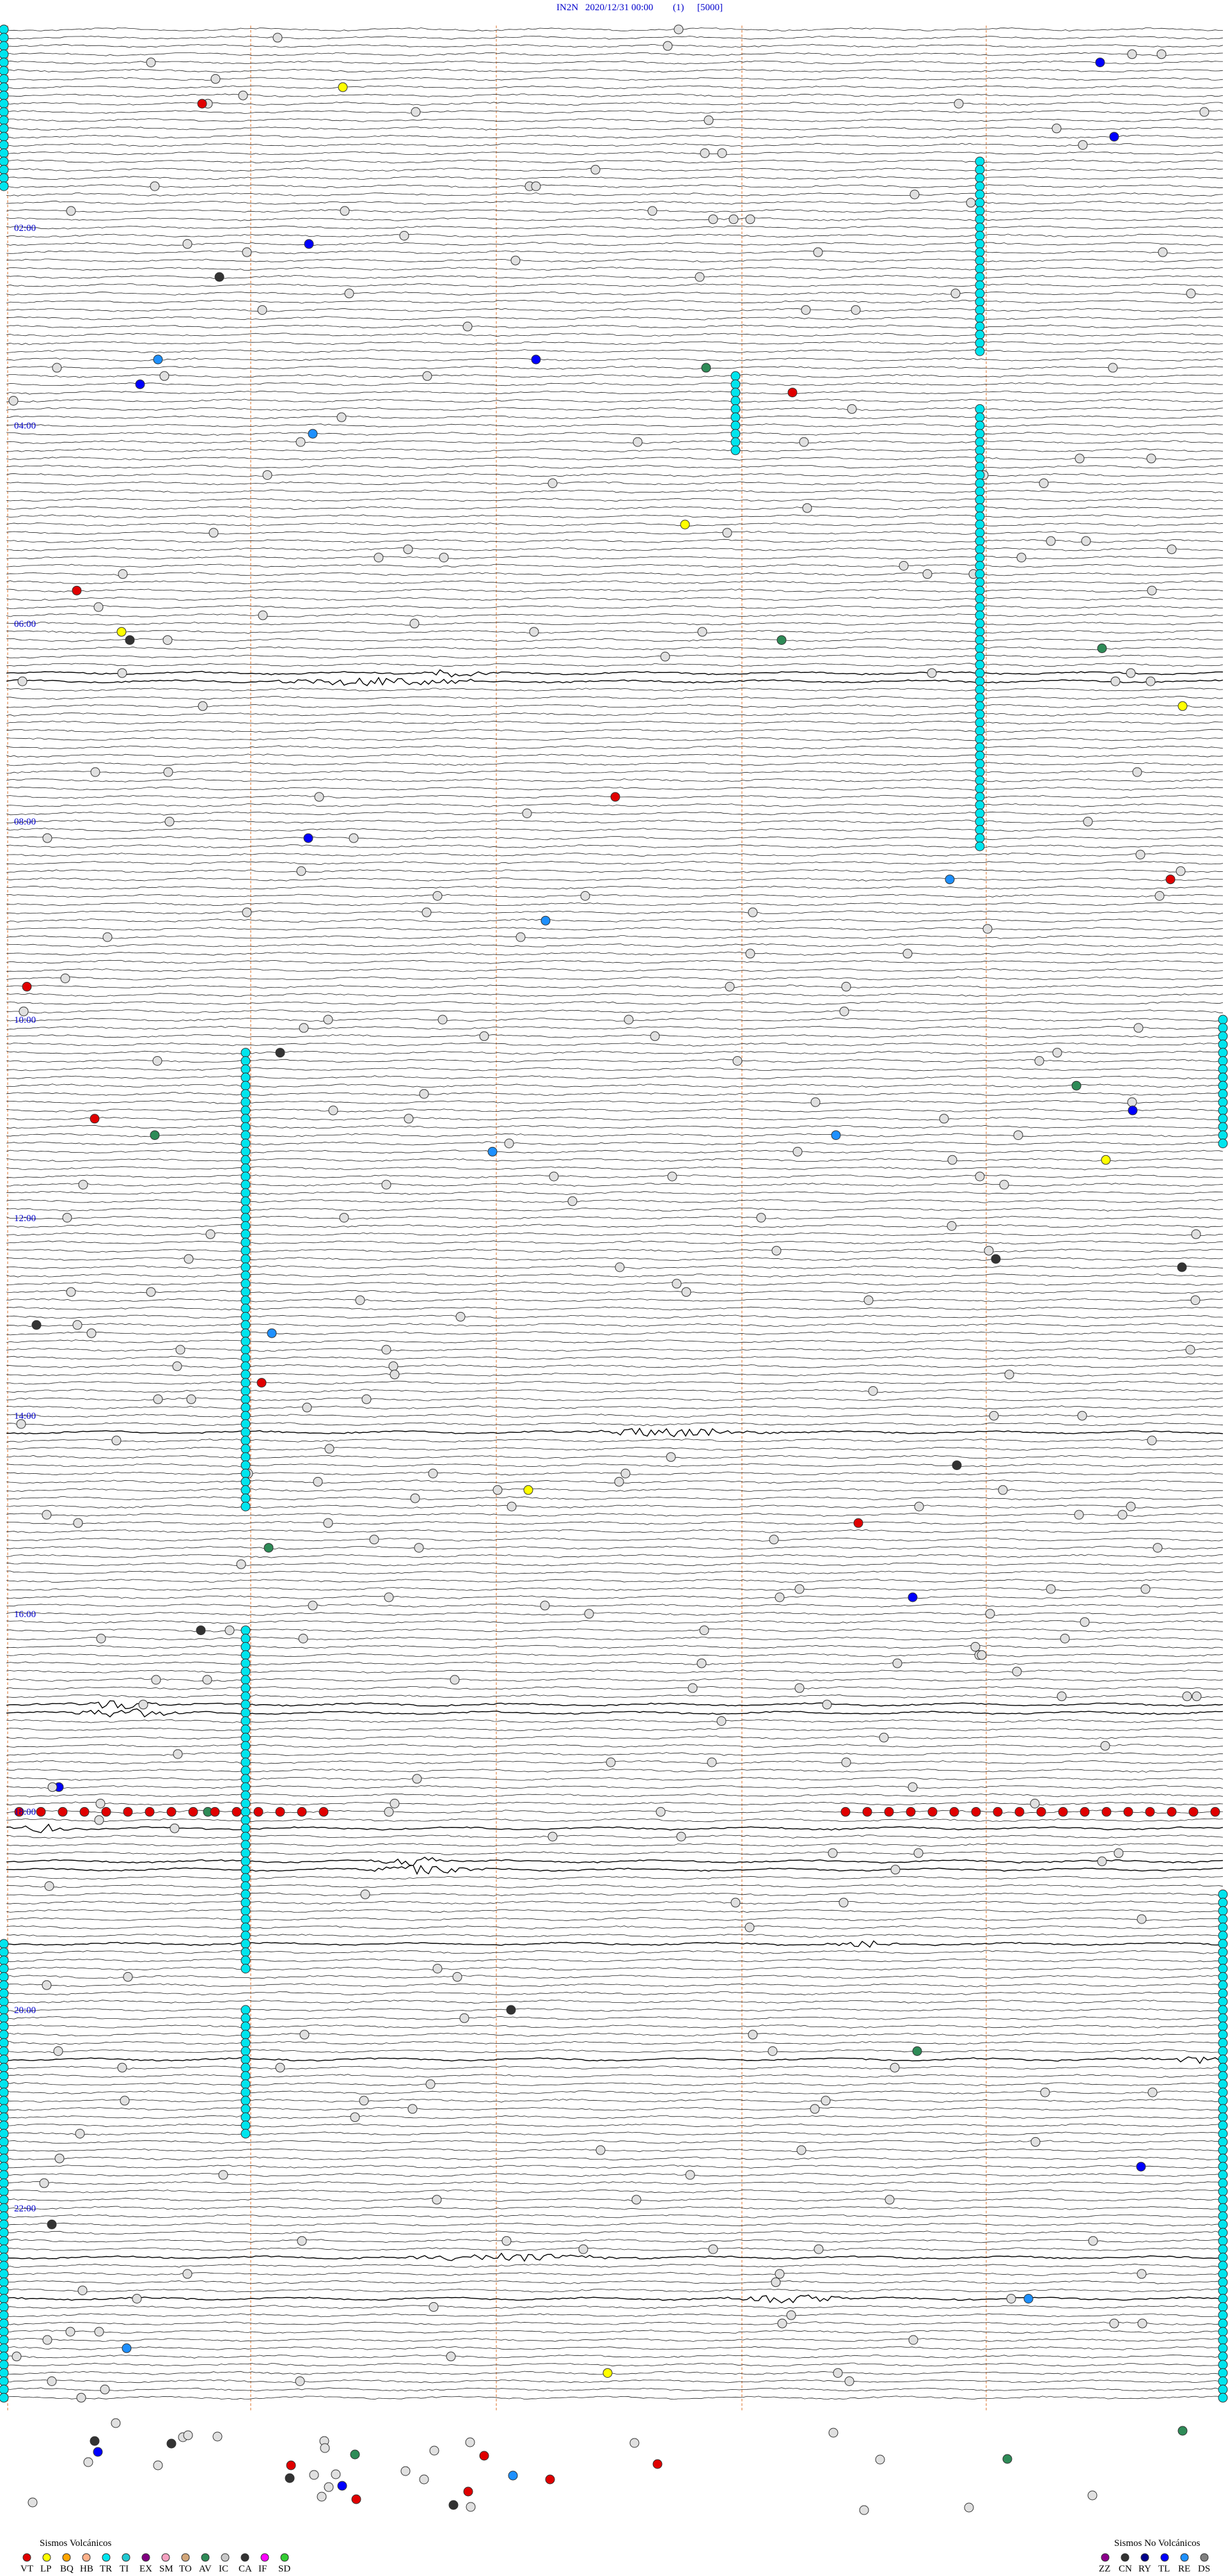 The image size is (1228, 2576). I want to click on legend-title: Sismos No Volcánicos, so click(1157, 2543).